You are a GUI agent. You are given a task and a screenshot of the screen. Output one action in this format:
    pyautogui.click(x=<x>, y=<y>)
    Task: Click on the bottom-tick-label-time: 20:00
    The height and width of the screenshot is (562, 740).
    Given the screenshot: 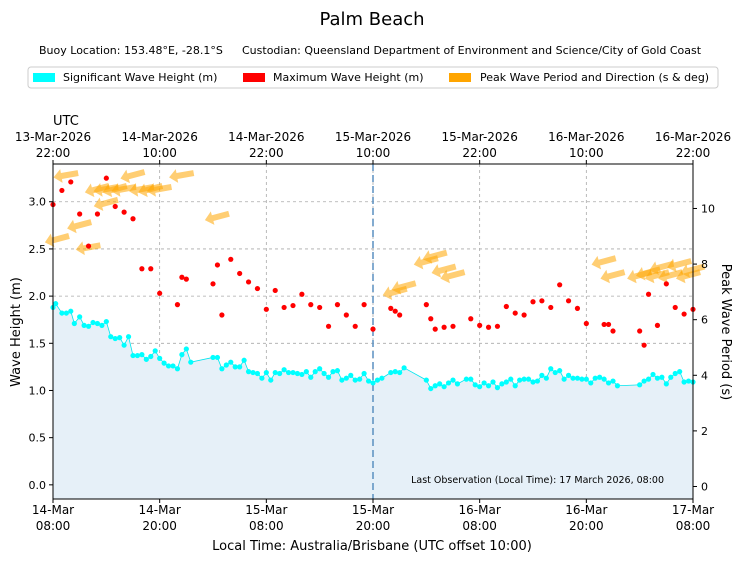 What is the action you would take?
    pyautogui.click(x=159, y=526)
    